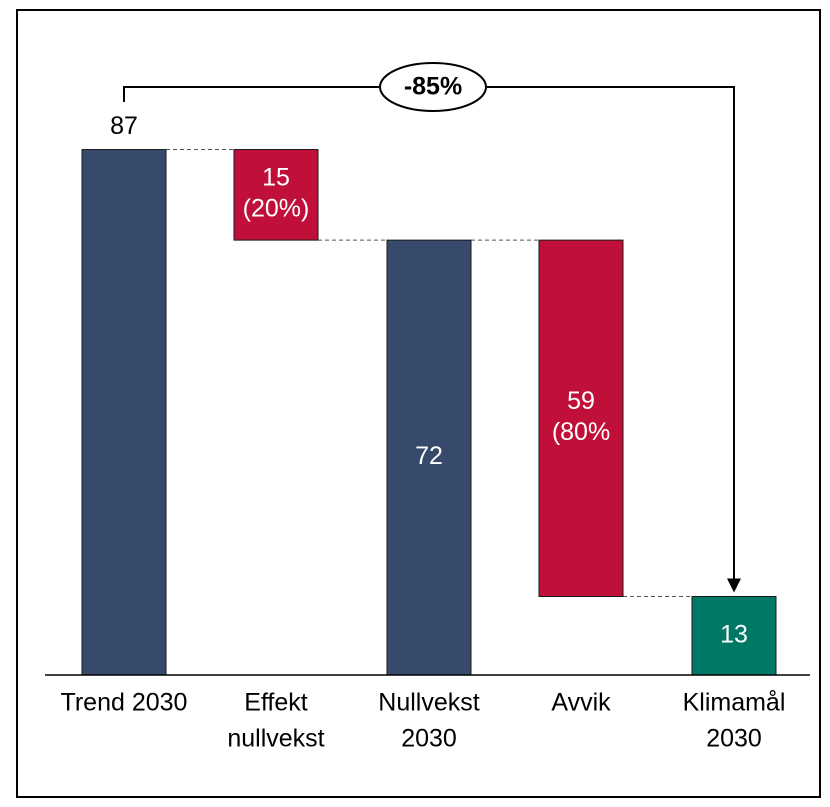 This screenshot has width=830, height=807. What do you see at coordinates (276, 177) in the screenshot?
I see `data-label: 15` at bounding box center [276, 177].